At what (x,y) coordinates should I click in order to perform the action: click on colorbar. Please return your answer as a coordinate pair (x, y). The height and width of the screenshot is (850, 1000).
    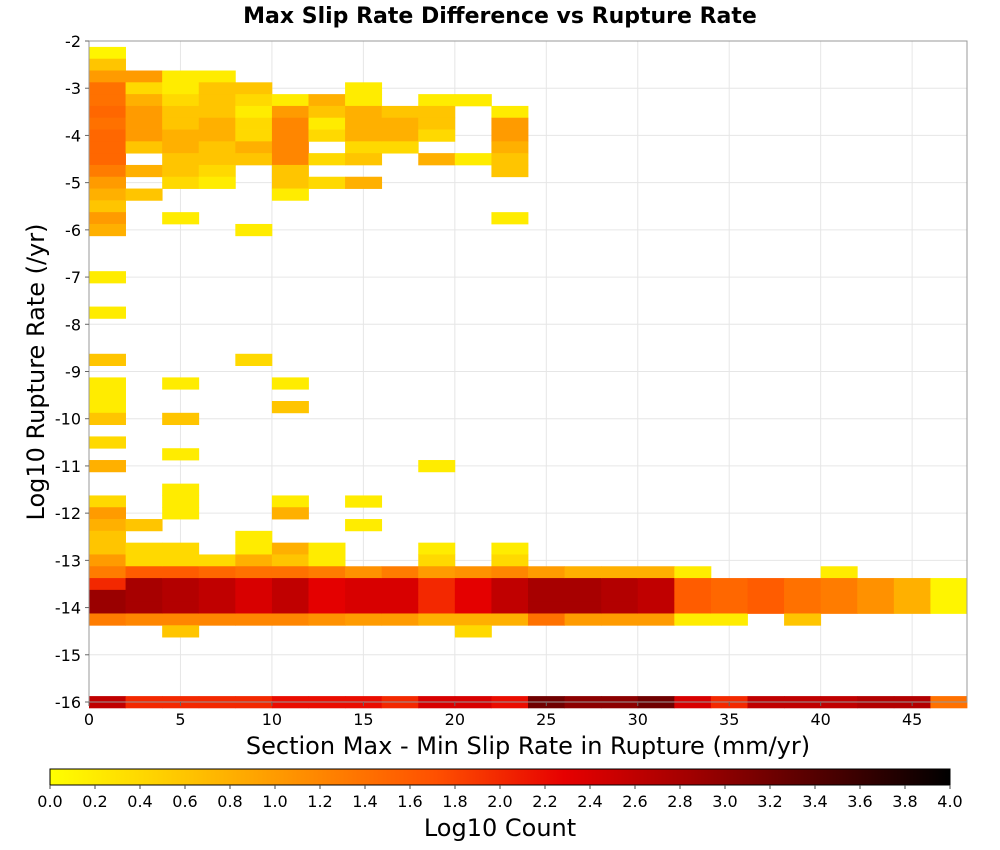
    Looking at the image, I should click on (500, 777).